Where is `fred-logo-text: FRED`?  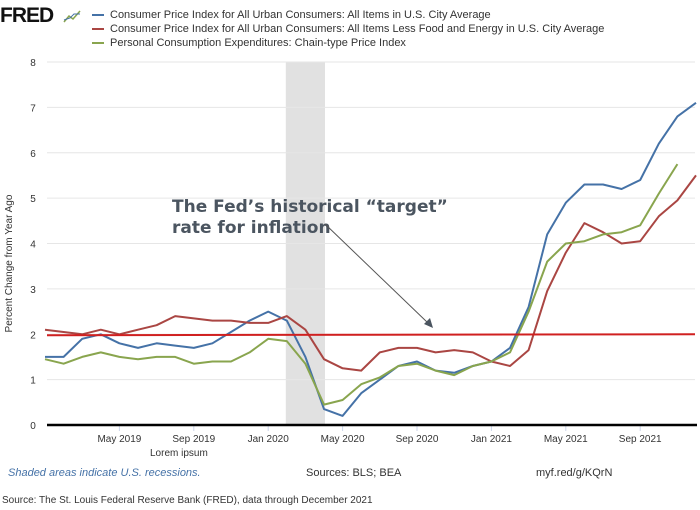 fred-logo-text: FRED is located at coordinates (27, 15).